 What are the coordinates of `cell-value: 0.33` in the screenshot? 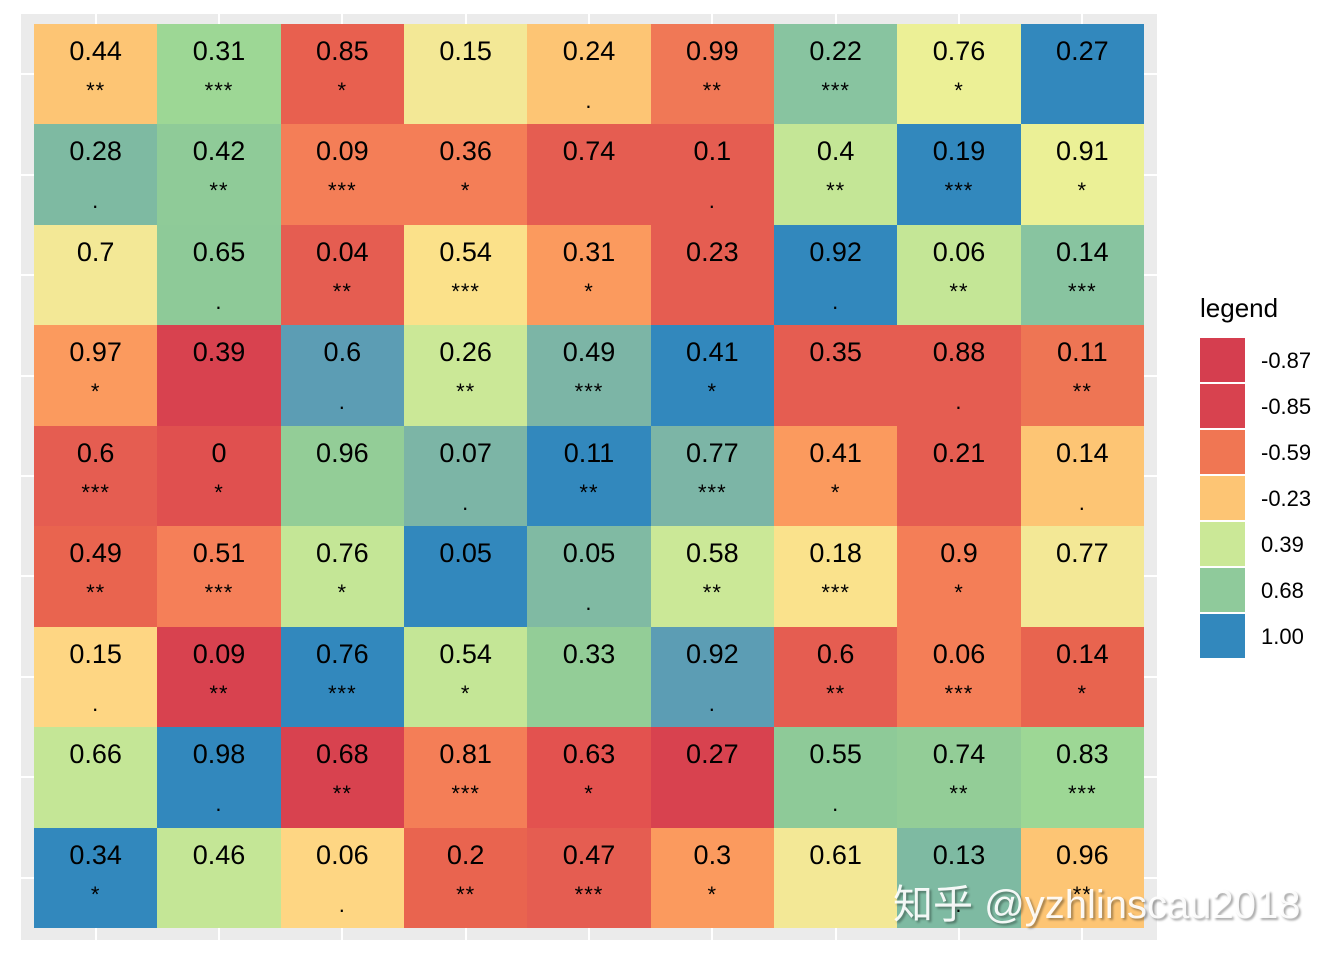 It's located at (589, 653).